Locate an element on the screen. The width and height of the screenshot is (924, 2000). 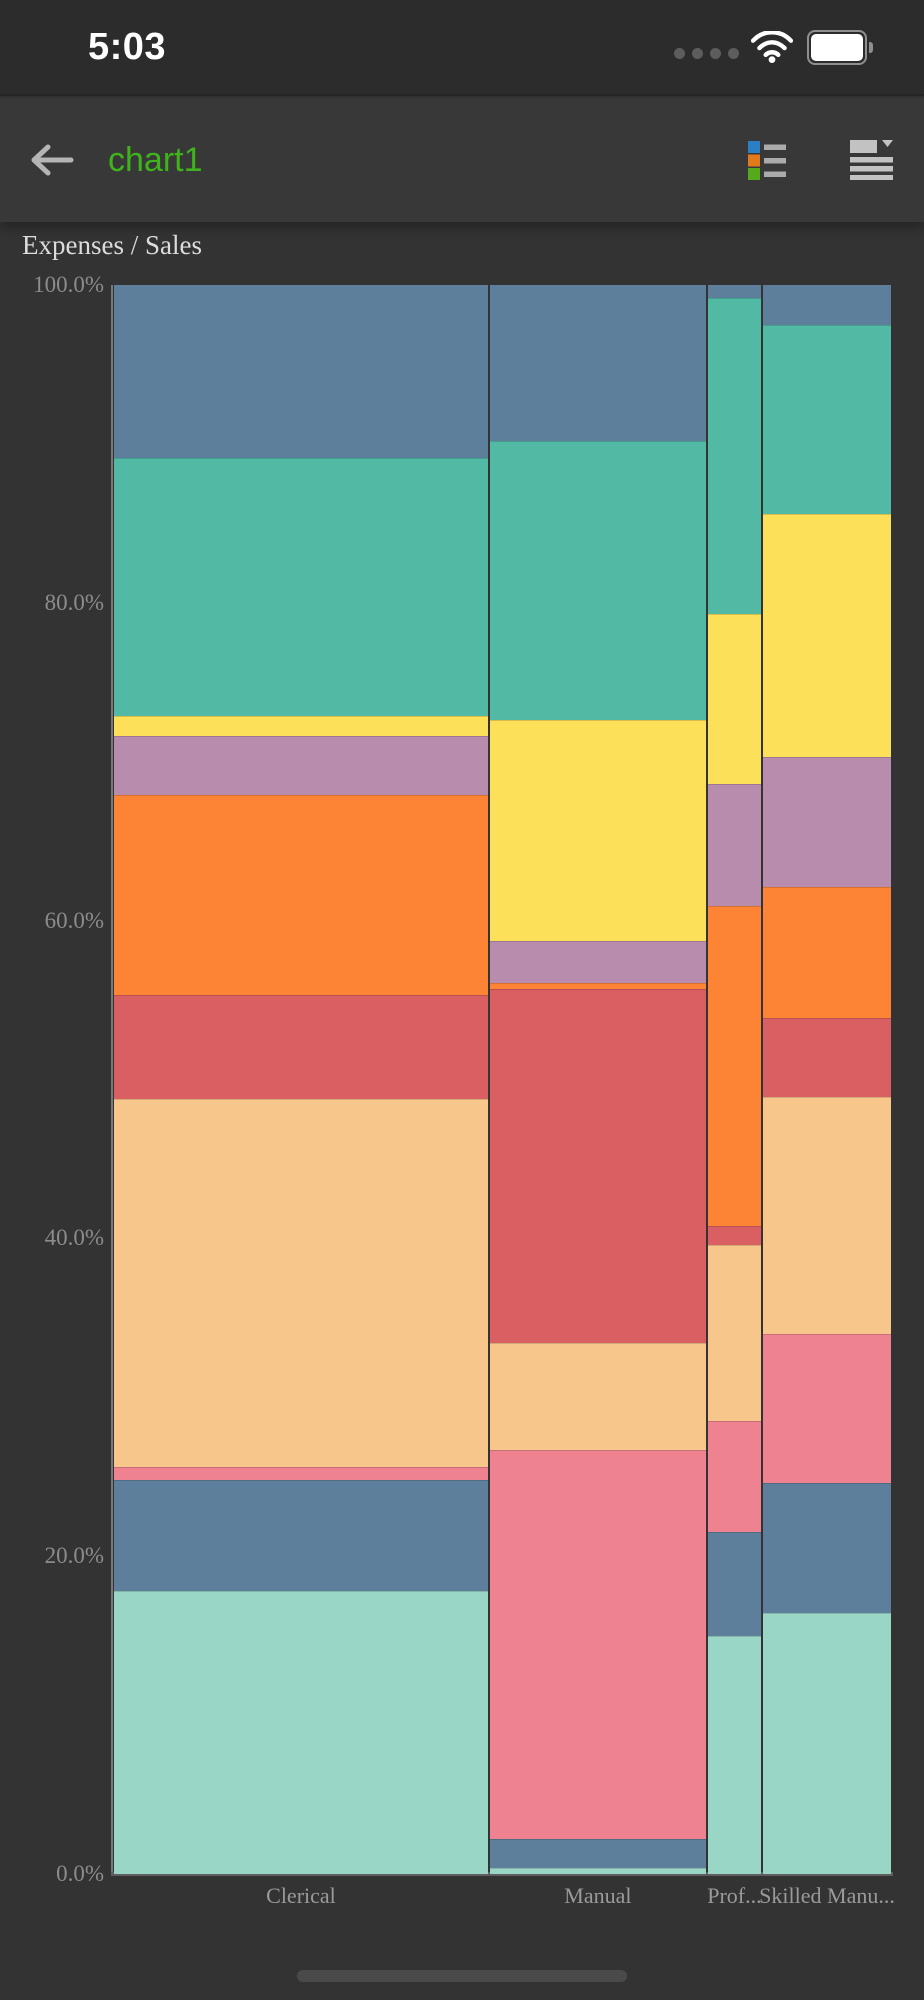
battery-body is located at coordinates (837, 47).